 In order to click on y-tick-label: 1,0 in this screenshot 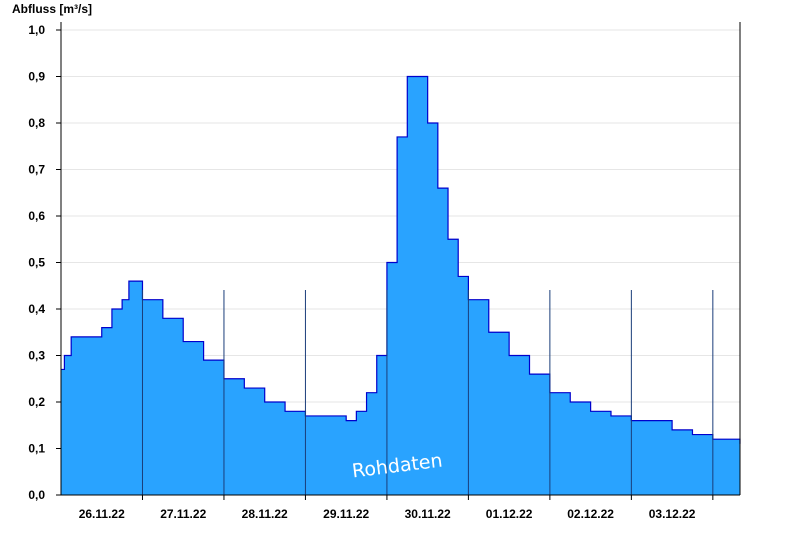, I will do `click(36, 30)`.